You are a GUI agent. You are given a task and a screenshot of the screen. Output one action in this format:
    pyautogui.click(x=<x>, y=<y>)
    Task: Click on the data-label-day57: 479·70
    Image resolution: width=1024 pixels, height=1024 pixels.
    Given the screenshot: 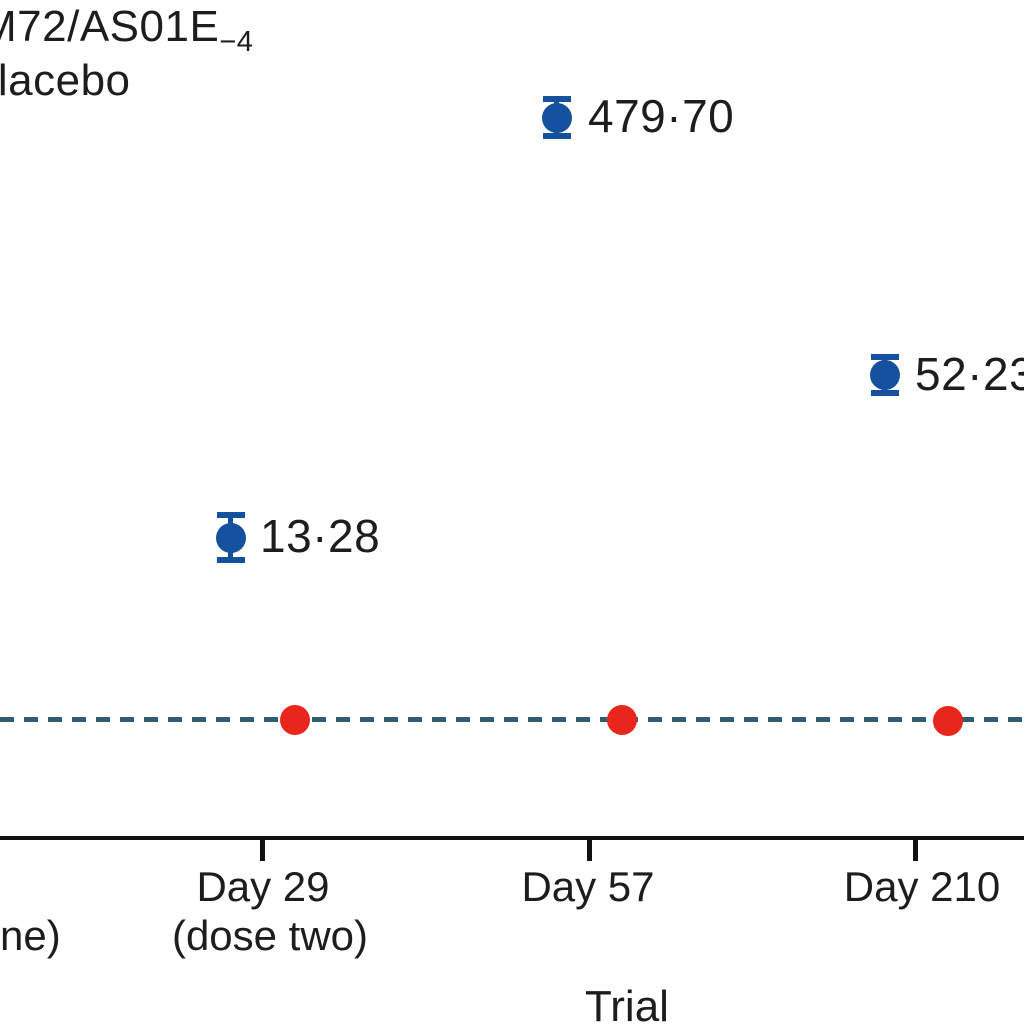 What is the action you would take?
    pyautogui.click(x=661, y=115)
    